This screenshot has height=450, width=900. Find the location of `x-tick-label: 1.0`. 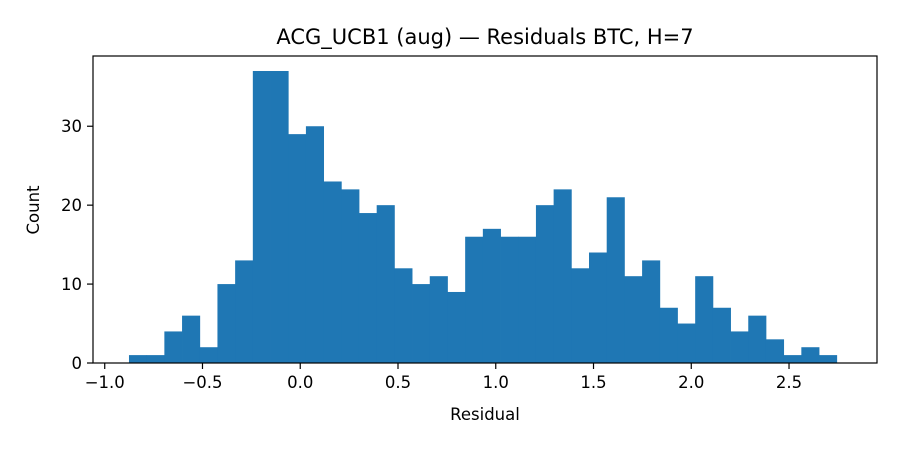

x-tick-label: 1.0 is located at coordinates (496, 382).